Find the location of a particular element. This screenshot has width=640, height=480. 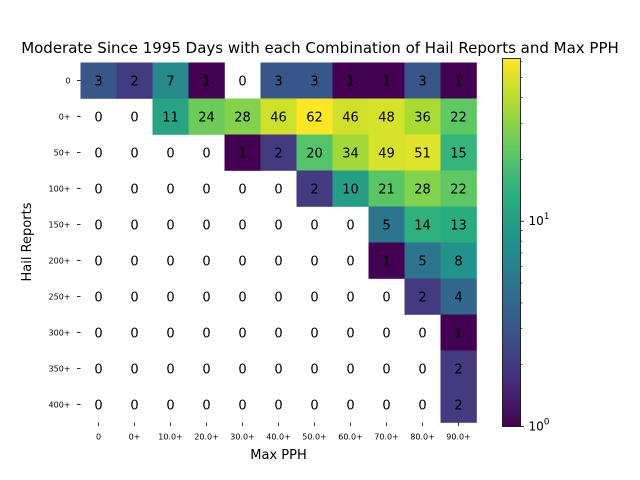

y-axis-label: Hail Reports is located at coordinates (27, 241).